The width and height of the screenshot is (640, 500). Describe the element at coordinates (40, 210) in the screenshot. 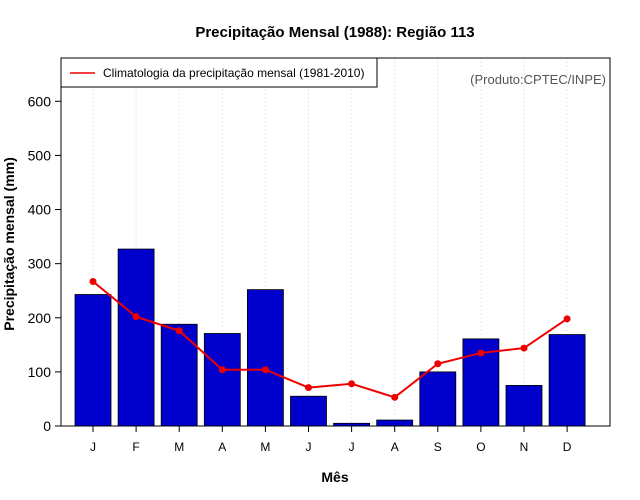

I see `y-tick-label-400: 400` at that location.